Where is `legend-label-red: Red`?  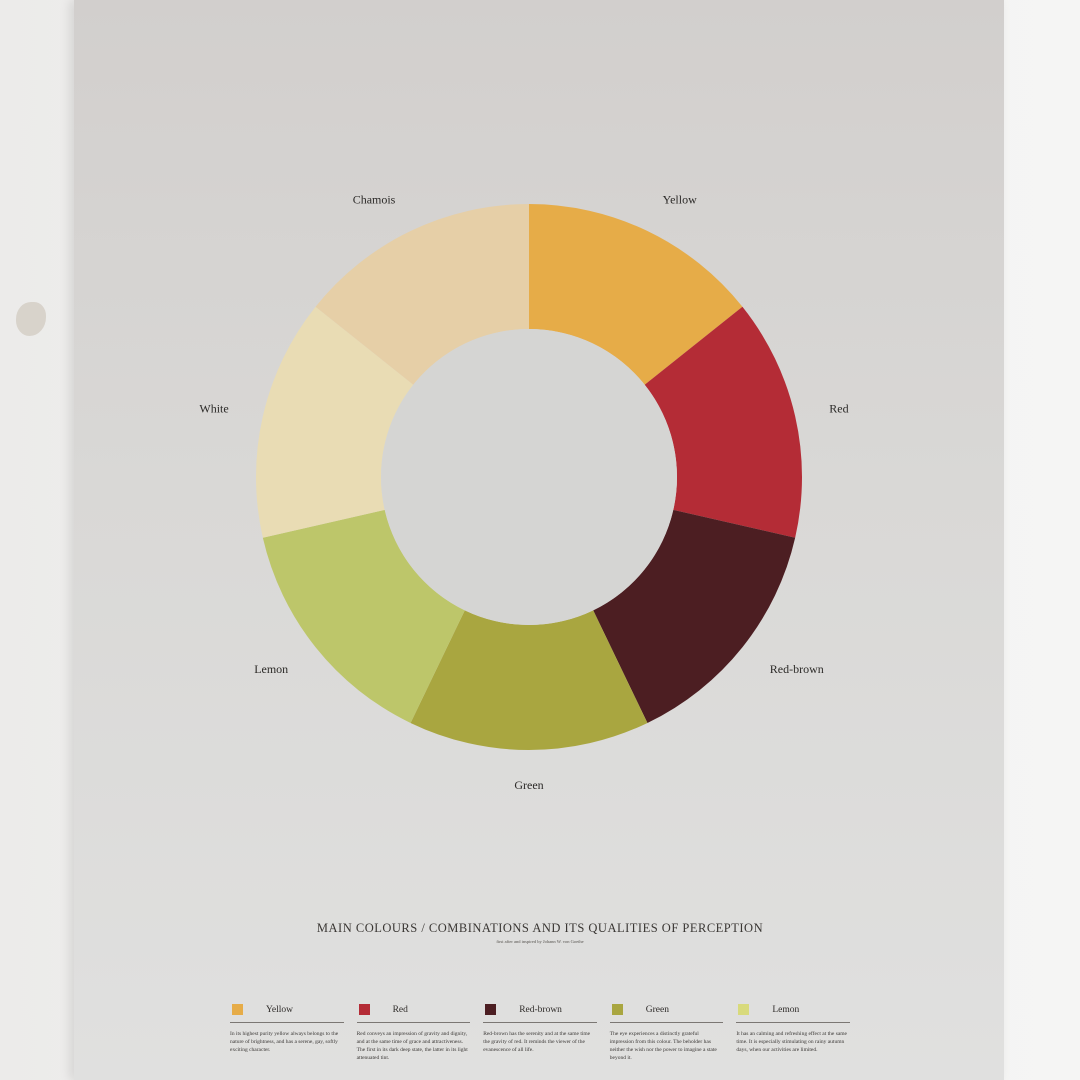
legend-label-red: Red is located at coordinates (400, 1010).